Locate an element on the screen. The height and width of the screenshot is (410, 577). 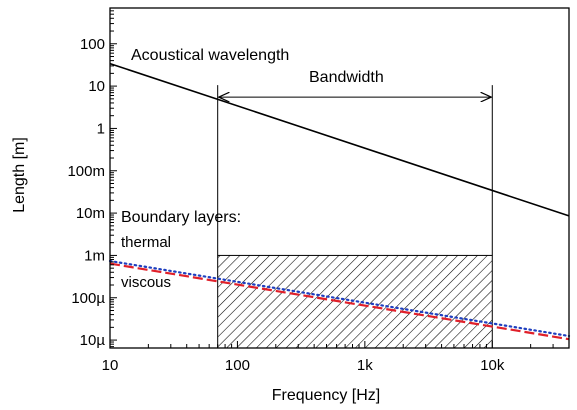
y-axis-label: Length [m] is located at coordinates (19, 175).